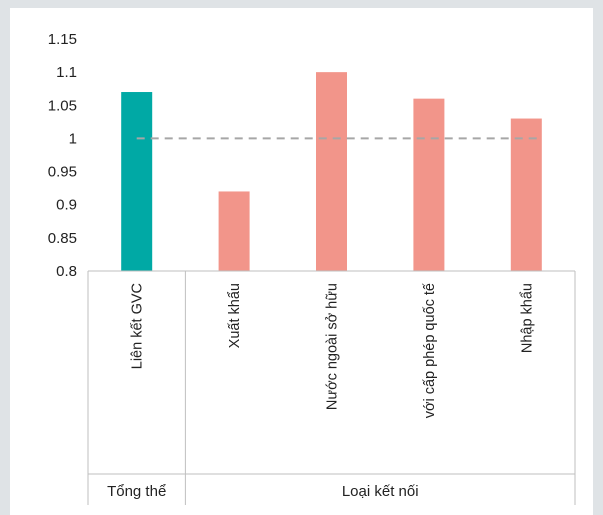 The image size is (603, 515). Describe the element at coordinates (380, 491) in the screenshot. I see `group-label: Loại kết nối` at that location.